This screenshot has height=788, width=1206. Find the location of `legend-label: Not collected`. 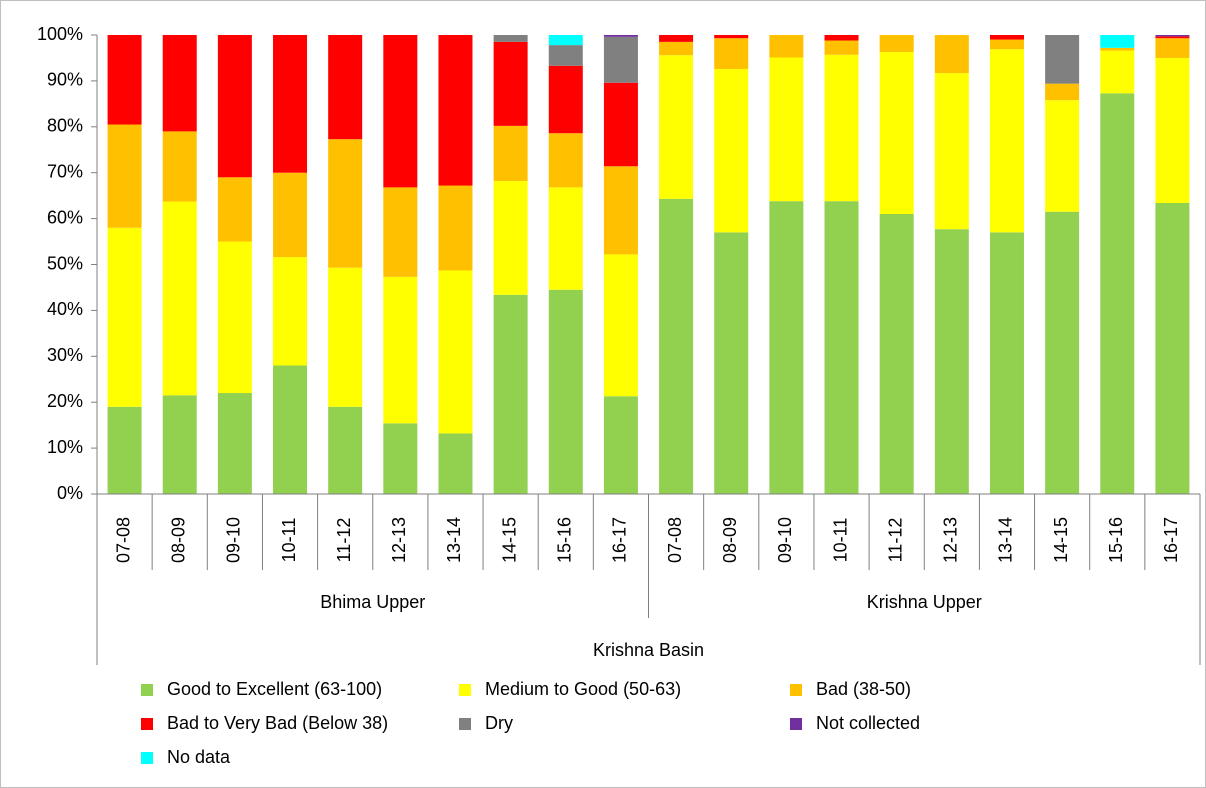

legend-label: Not collected is located at coordinates (868, 723).